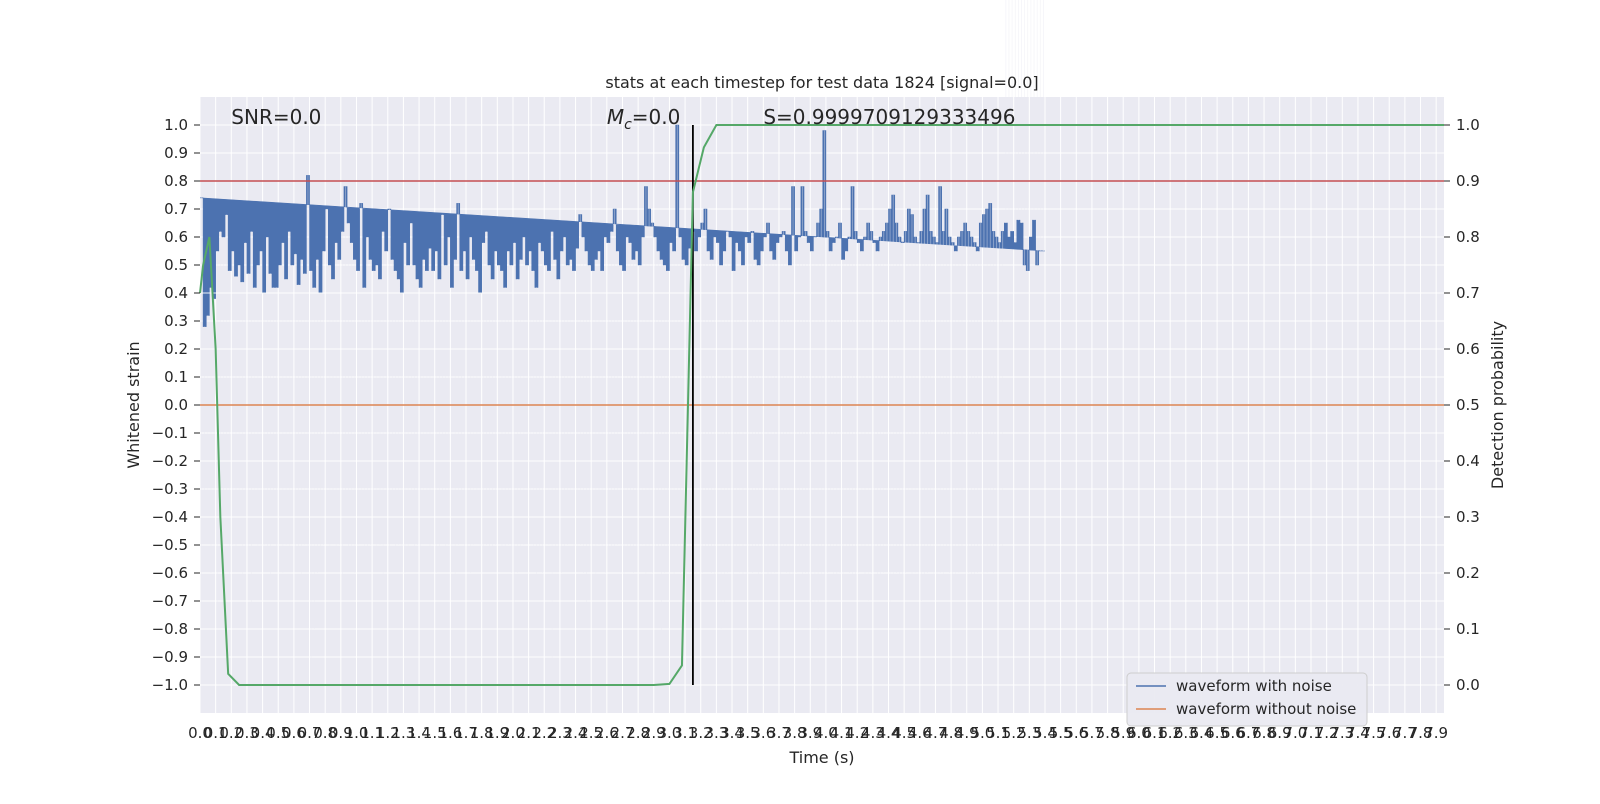 The image size is (1600, 804). I want to click on x-tick-label: 1.4, so click(419, 733).